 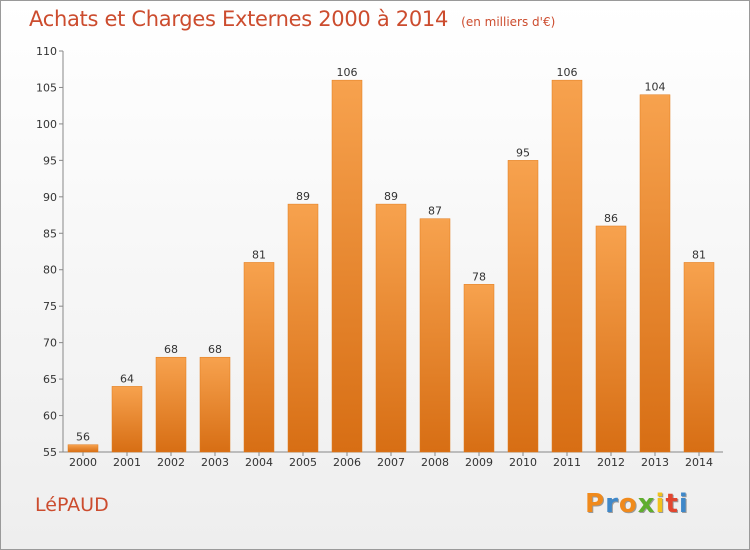 I want to click on data-label-2010: 95, so click(x=523, y=152).